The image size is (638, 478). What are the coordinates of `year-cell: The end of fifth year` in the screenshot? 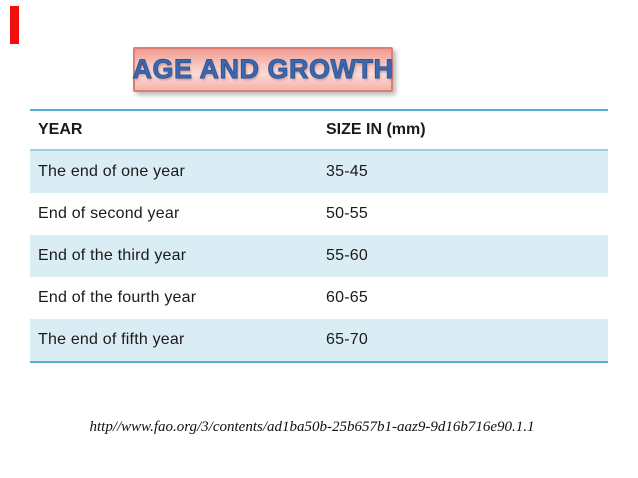 It's located at (111, 339).